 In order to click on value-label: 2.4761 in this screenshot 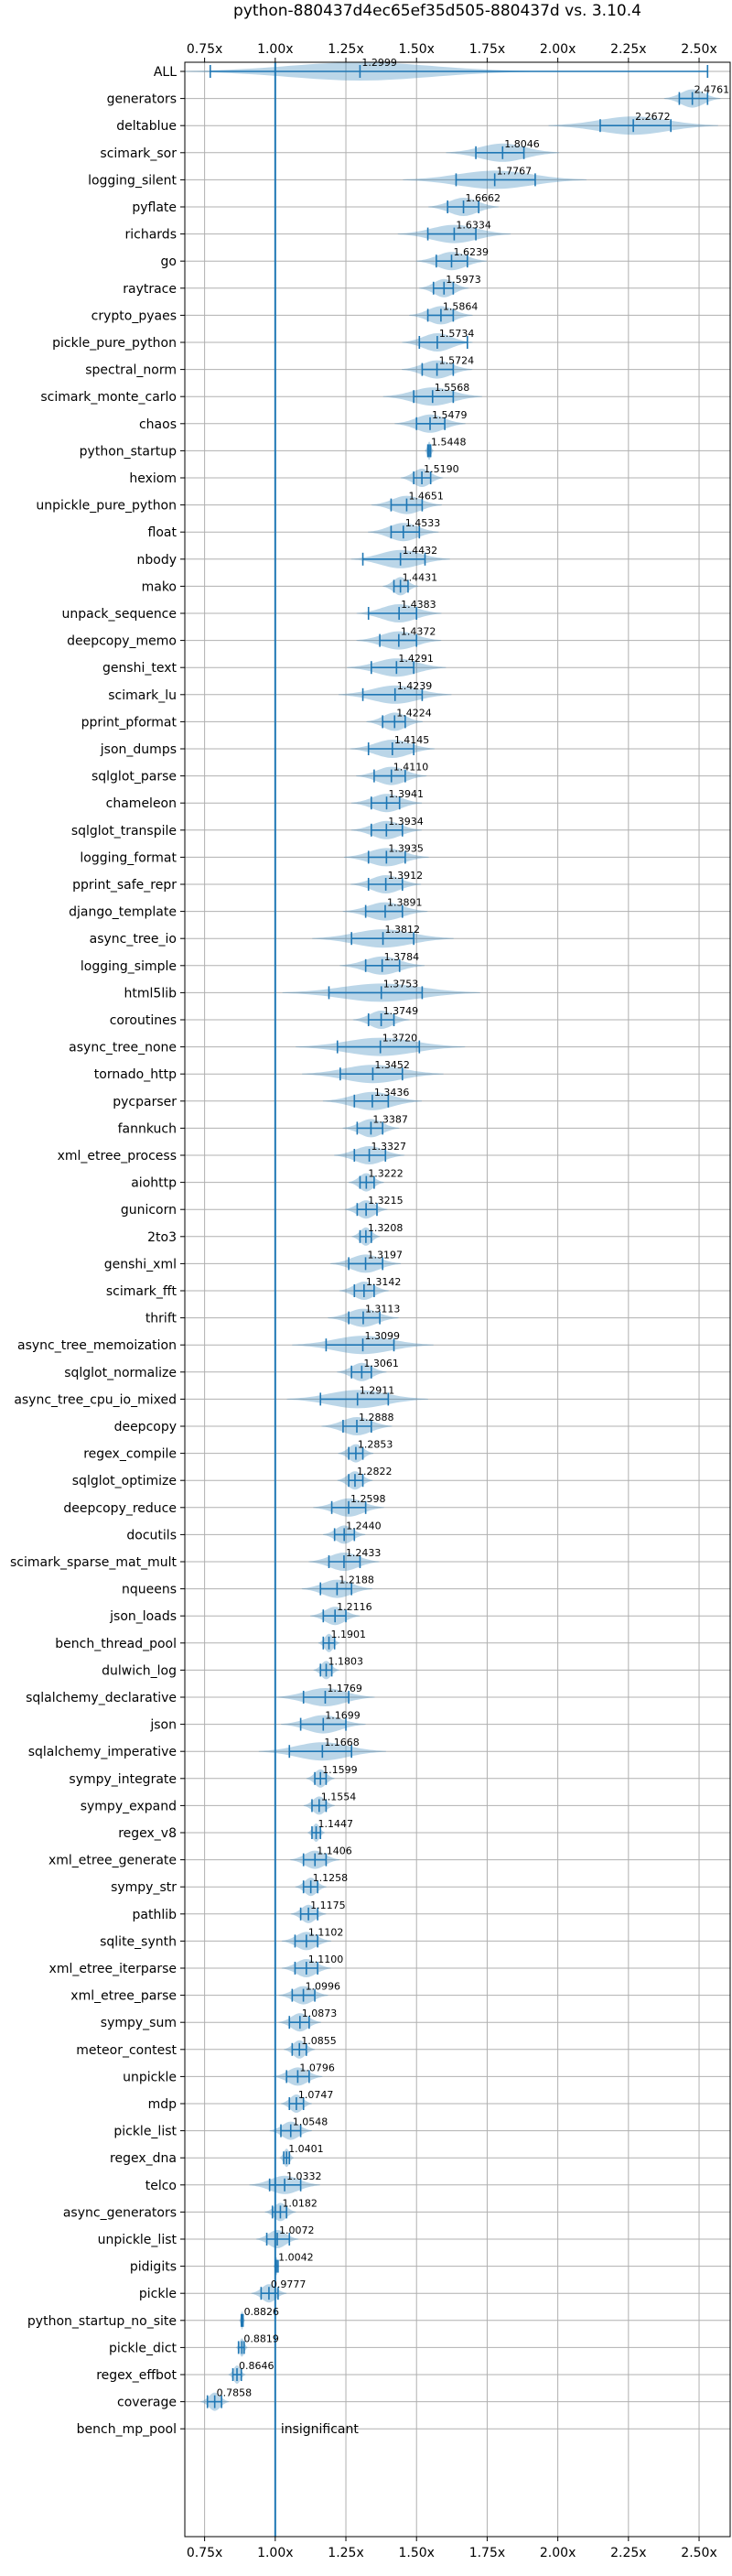, I will do `click(712, 90)`.